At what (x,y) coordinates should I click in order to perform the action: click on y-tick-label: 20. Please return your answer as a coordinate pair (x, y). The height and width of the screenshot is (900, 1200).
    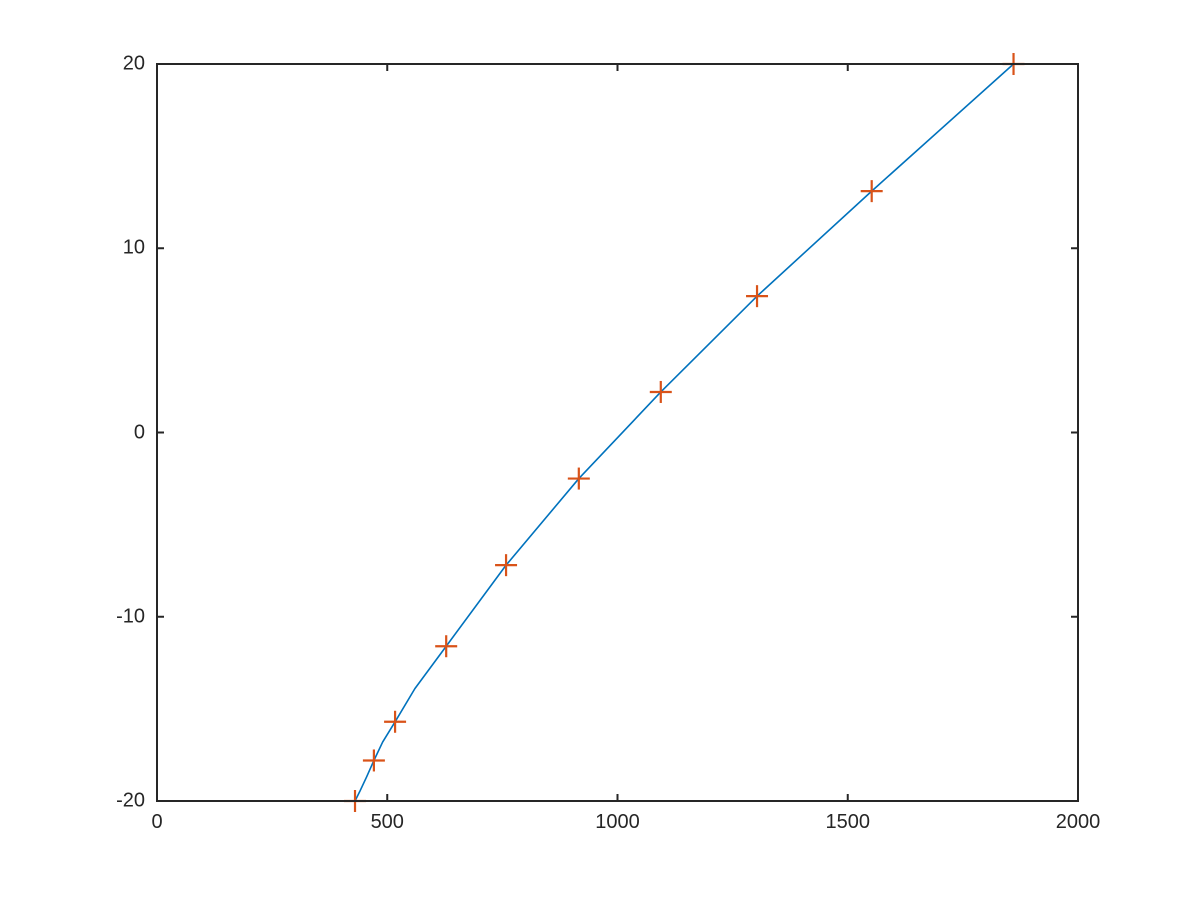
    Looking at the image, I should click on (133, 63).